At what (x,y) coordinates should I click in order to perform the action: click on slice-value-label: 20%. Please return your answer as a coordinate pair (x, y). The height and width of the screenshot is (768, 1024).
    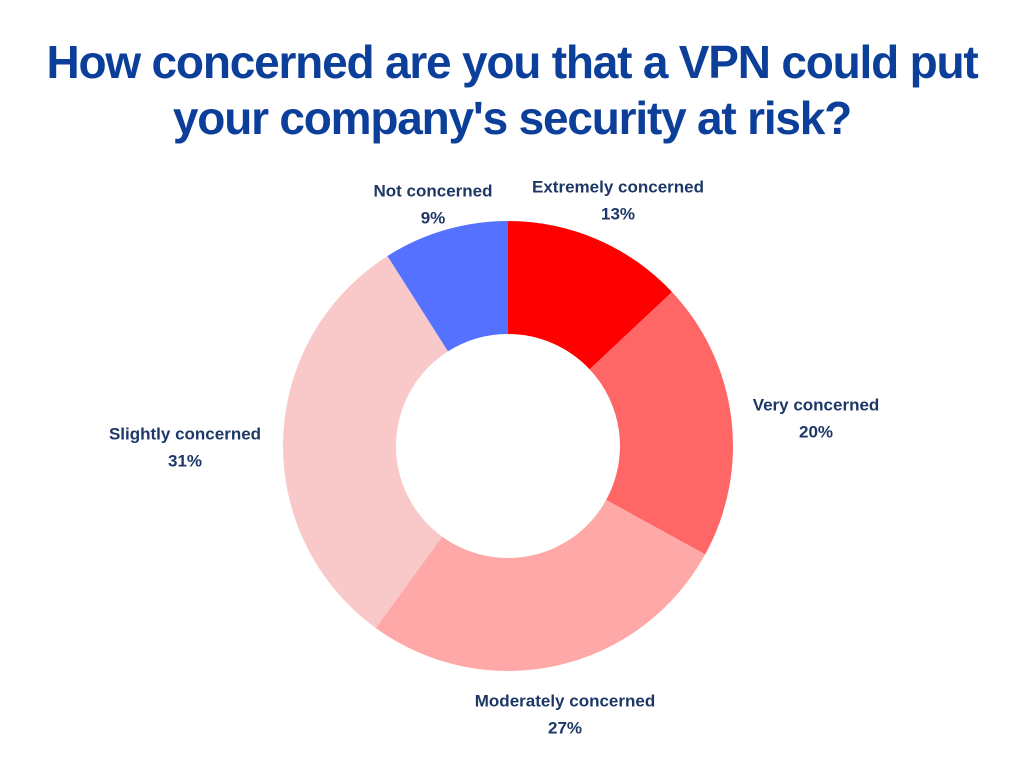
    Looking at the image, I should click on (816, 431).